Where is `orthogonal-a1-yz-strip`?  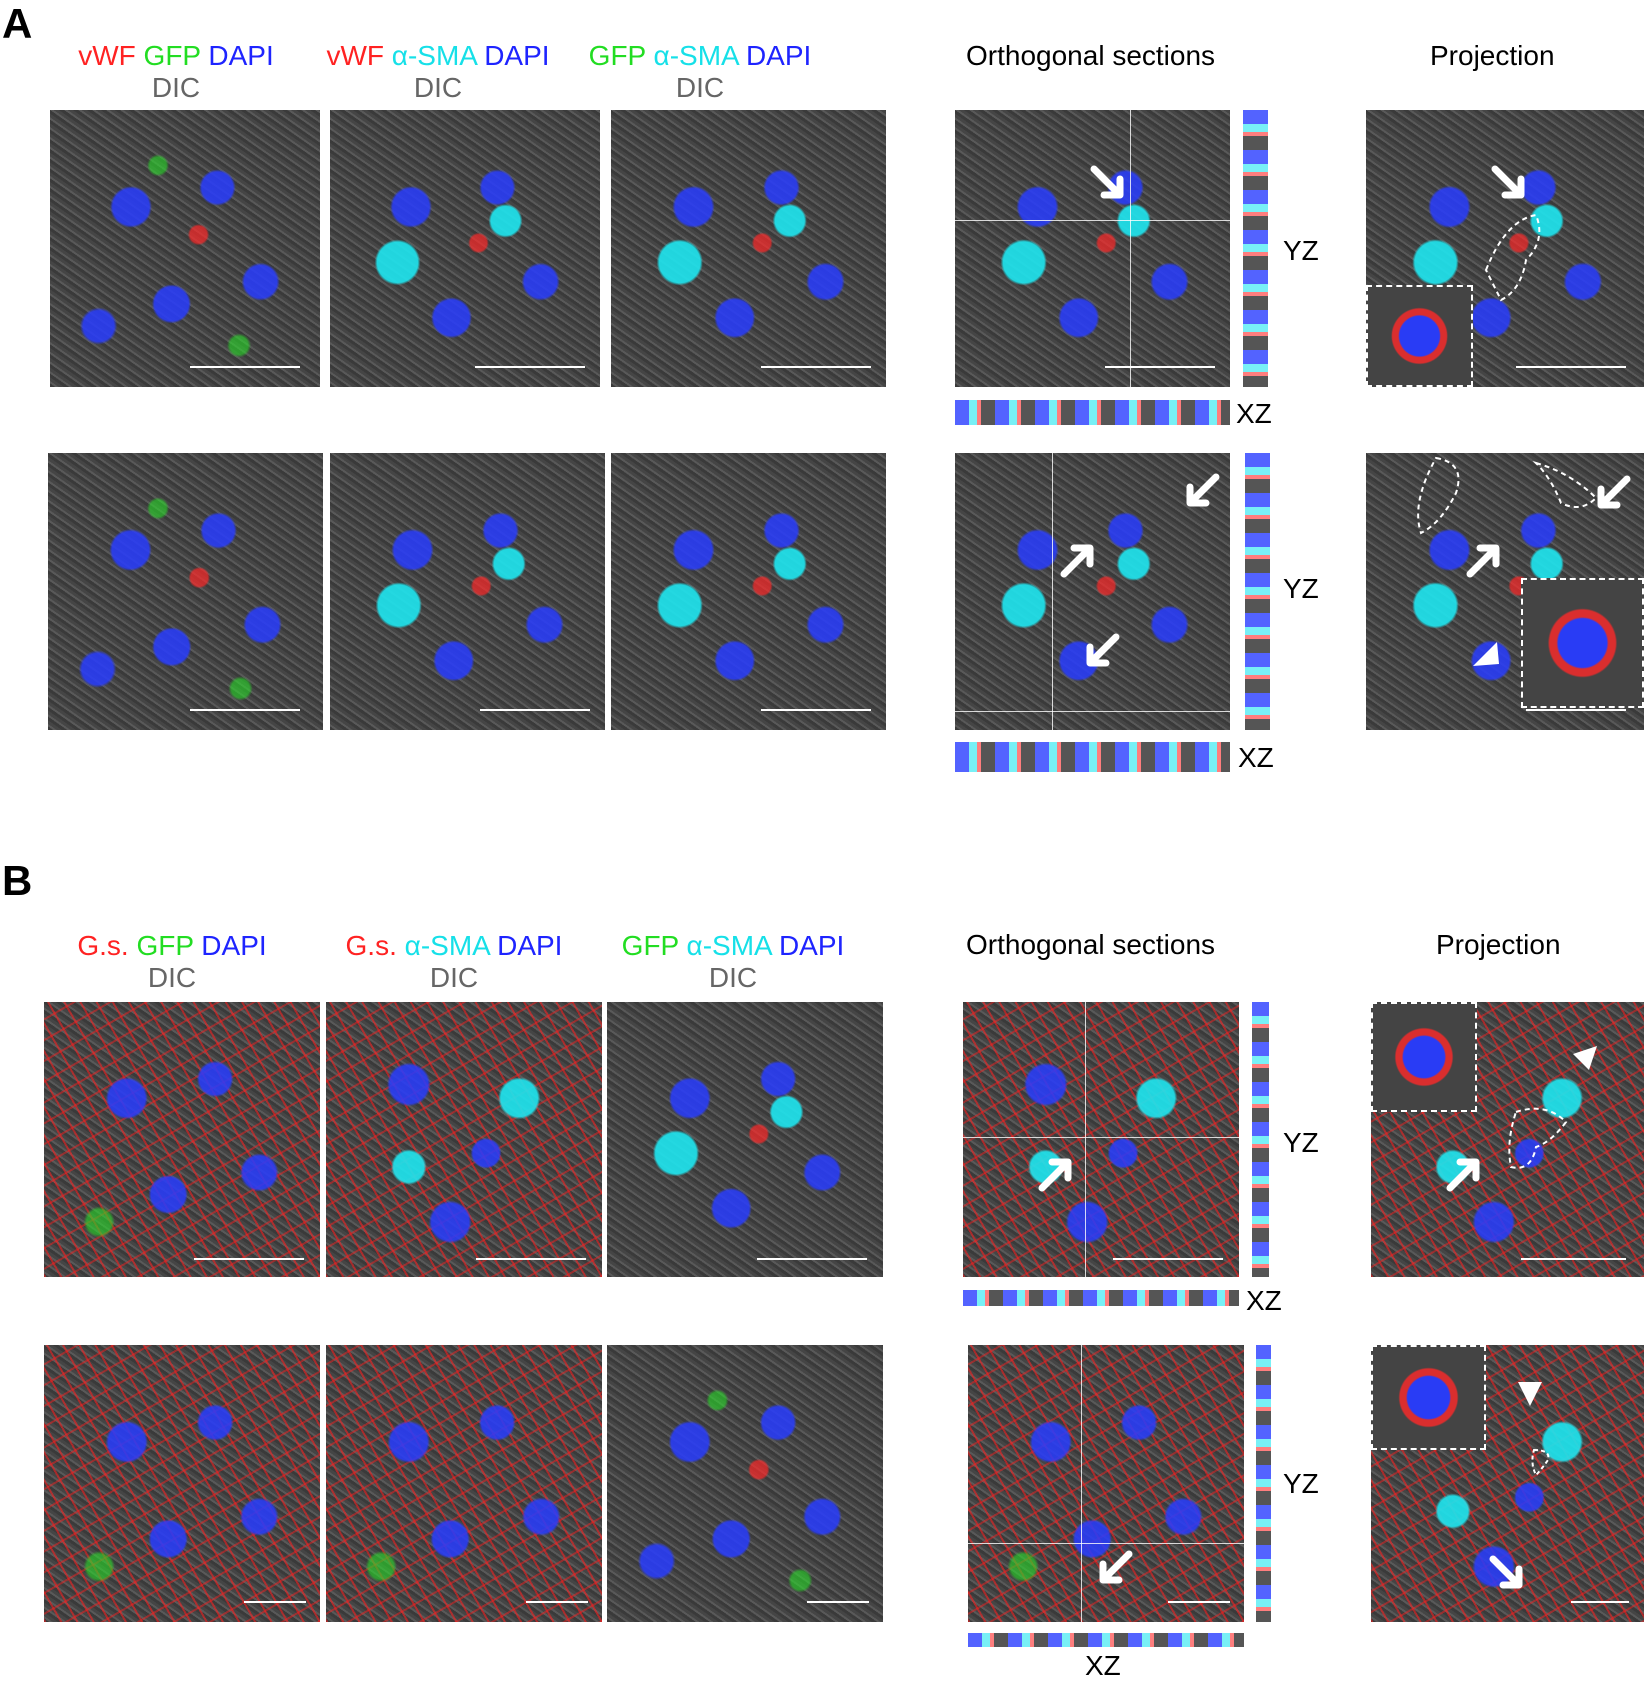 orthogonal-a1-yz-strip is located at coordinates (1255, 248).